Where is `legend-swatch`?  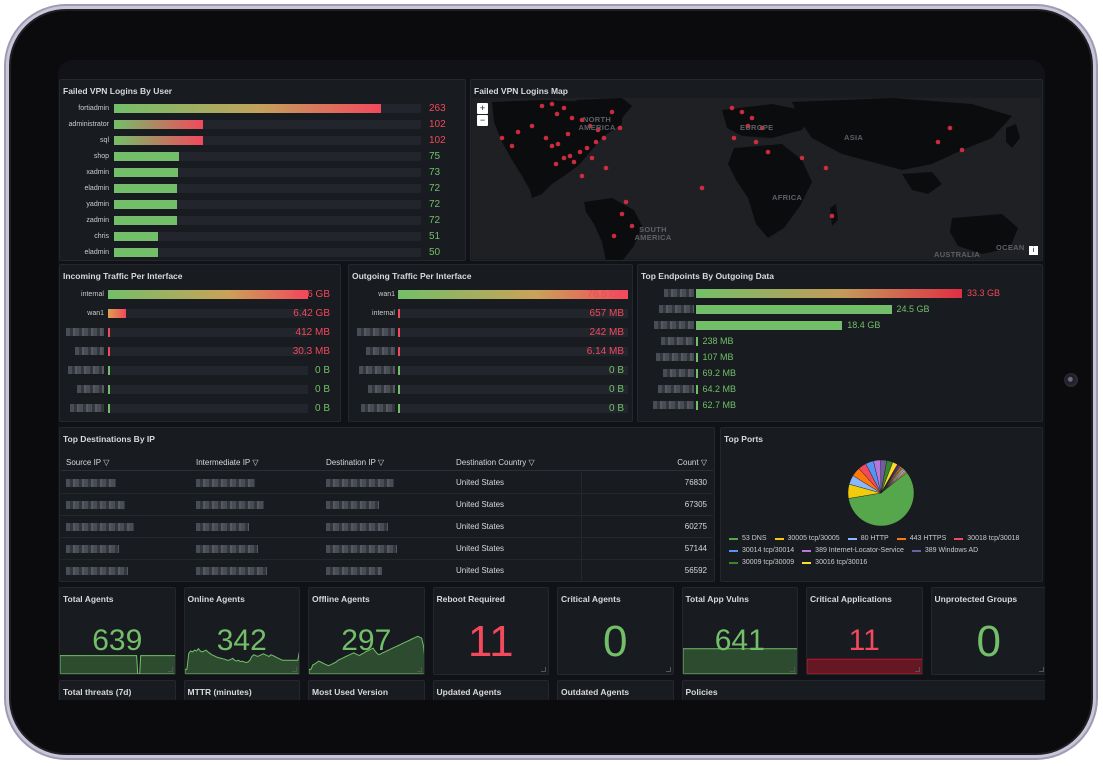
legend-swatch is located at coordinates (901, 538).